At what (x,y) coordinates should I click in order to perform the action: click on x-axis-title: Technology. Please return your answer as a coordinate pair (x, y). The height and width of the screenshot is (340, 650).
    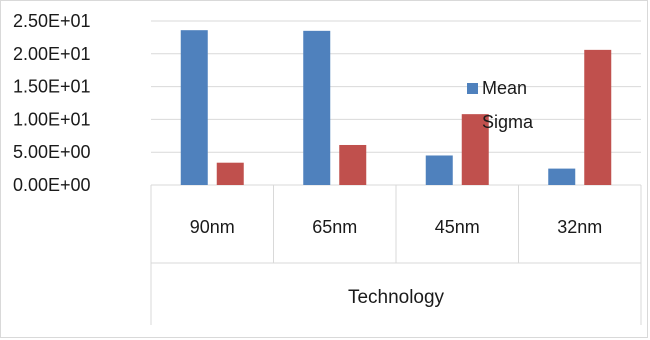
    Looking at the image, I should click on (396, 297).